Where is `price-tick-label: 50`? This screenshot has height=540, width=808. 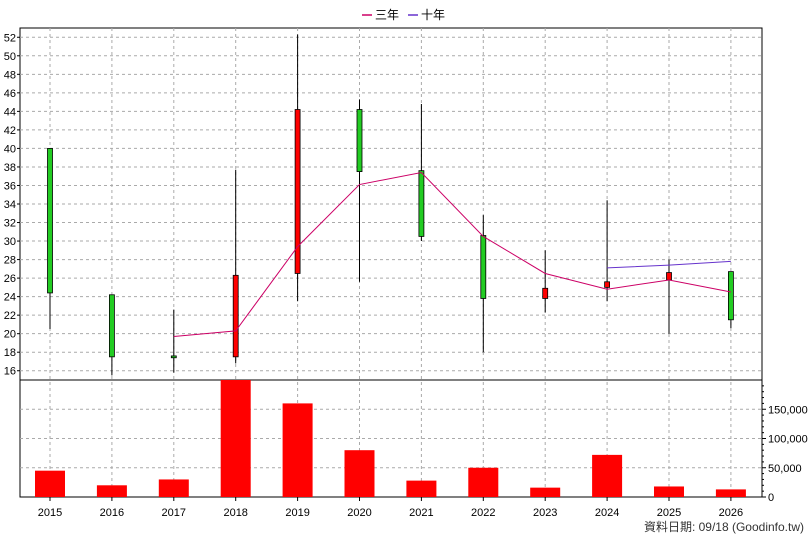
price-tick-label: 50 is located at coordinates (10, 57).